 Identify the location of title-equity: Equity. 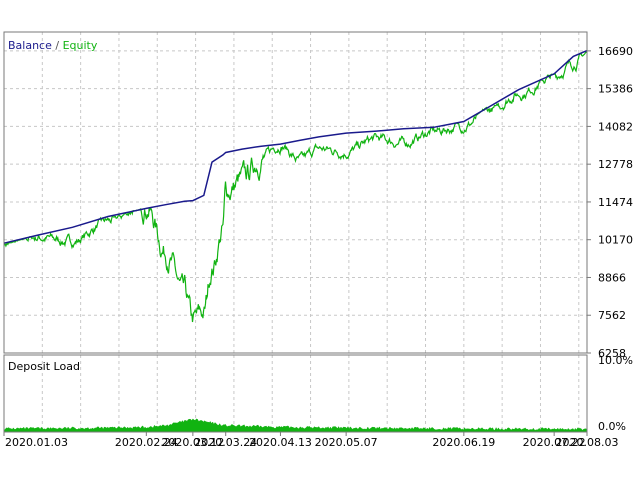
(80, 45).